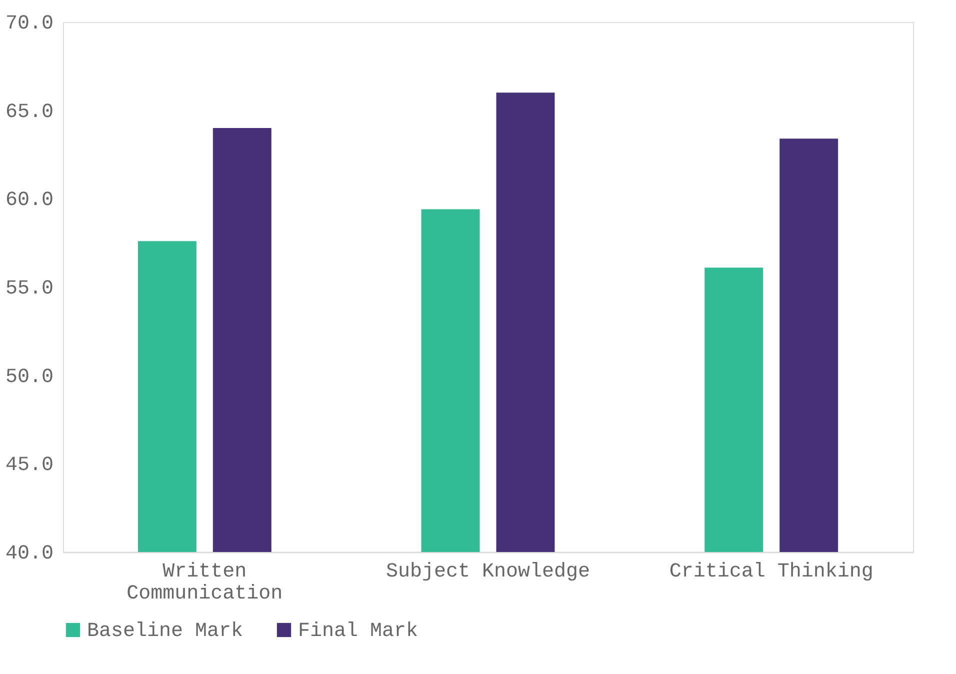 This screenshot has width=956, height=674. Describe the element at coordinates (29, 377) in the screenshot. I see `y-tick-label: 50.0` at that location.